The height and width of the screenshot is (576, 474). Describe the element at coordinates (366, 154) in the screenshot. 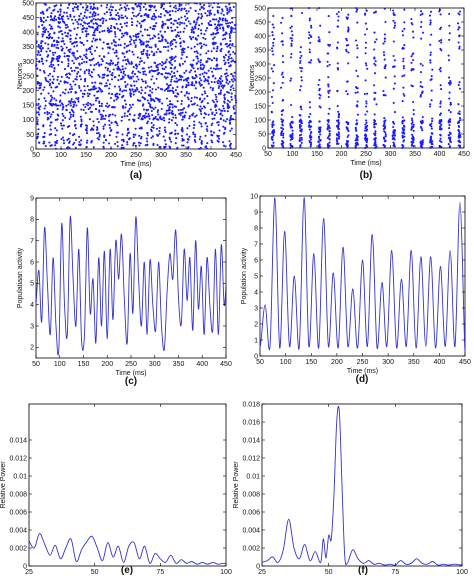

I see `x-tick-label: 250` at that location.